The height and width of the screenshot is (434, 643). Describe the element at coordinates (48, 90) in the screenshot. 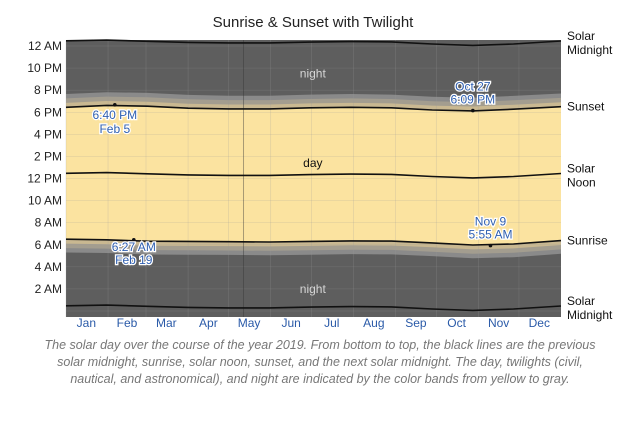

I see `y-tick-label: 8 PM` at that location.